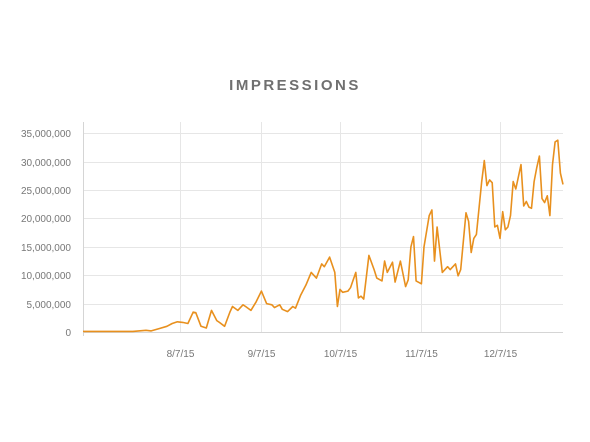 This screenshot has width=590, height=442. What do you see at coordinates (46, 191) in the screenshot?
I see `y-tick-label: 25,000,000` at bounding box center [46, 191].